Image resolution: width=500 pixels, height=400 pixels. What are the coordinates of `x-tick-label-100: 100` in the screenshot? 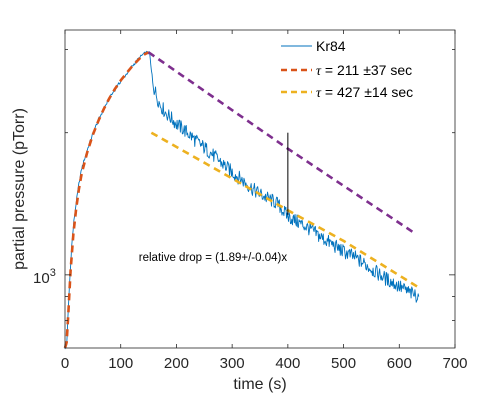 It's located at (120, 363).